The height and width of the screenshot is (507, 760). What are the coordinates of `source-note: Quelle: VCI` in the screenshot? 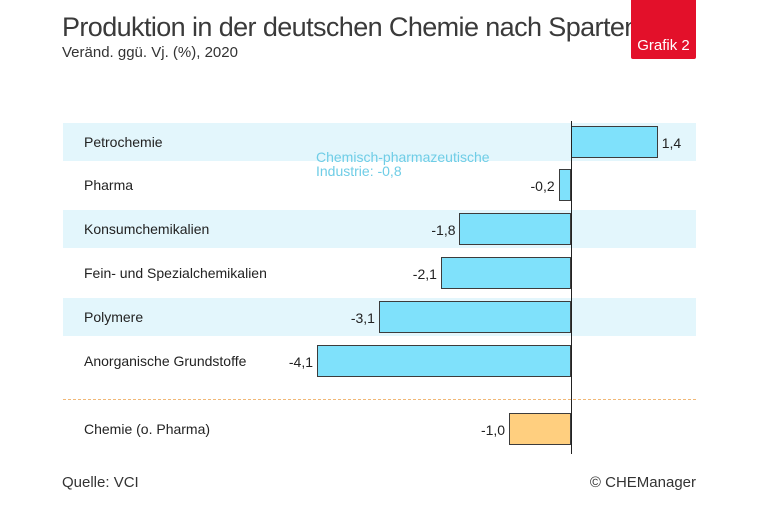 It's located at (100, 482).